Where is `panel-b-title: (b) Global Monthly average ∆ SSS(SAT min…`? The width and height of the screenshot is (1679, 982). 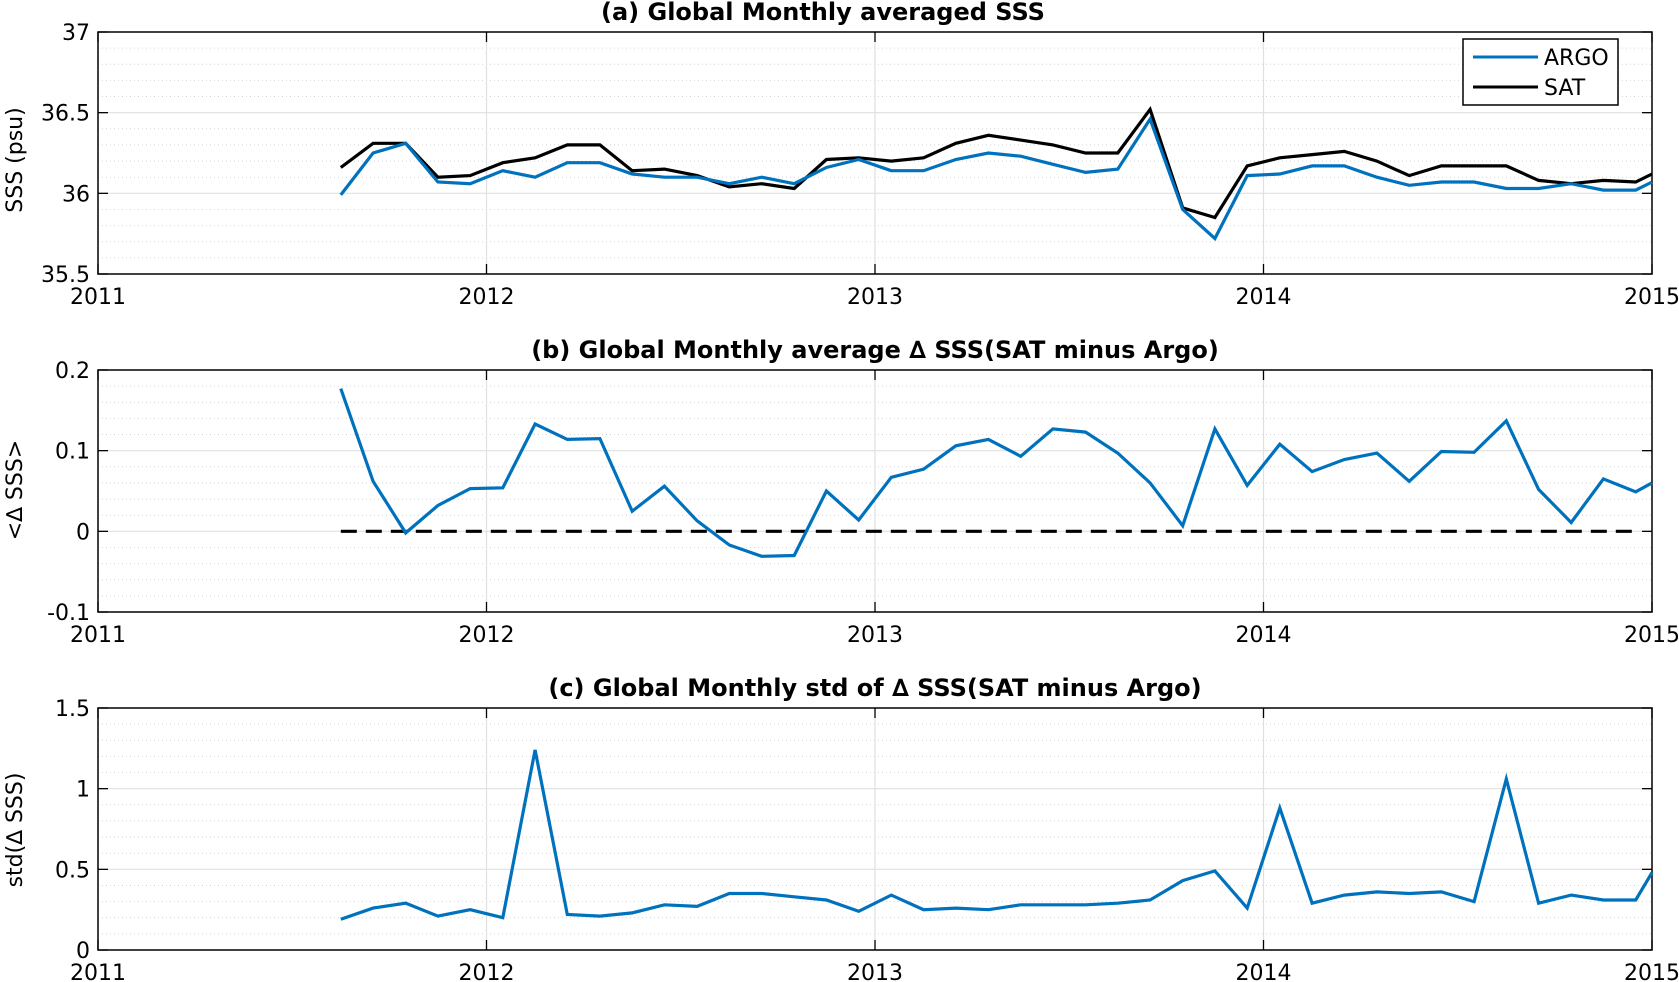
panel-b-title: (b) Global Monthly average ∆ SSS(SAT min… is located at coordinates (875, 350).